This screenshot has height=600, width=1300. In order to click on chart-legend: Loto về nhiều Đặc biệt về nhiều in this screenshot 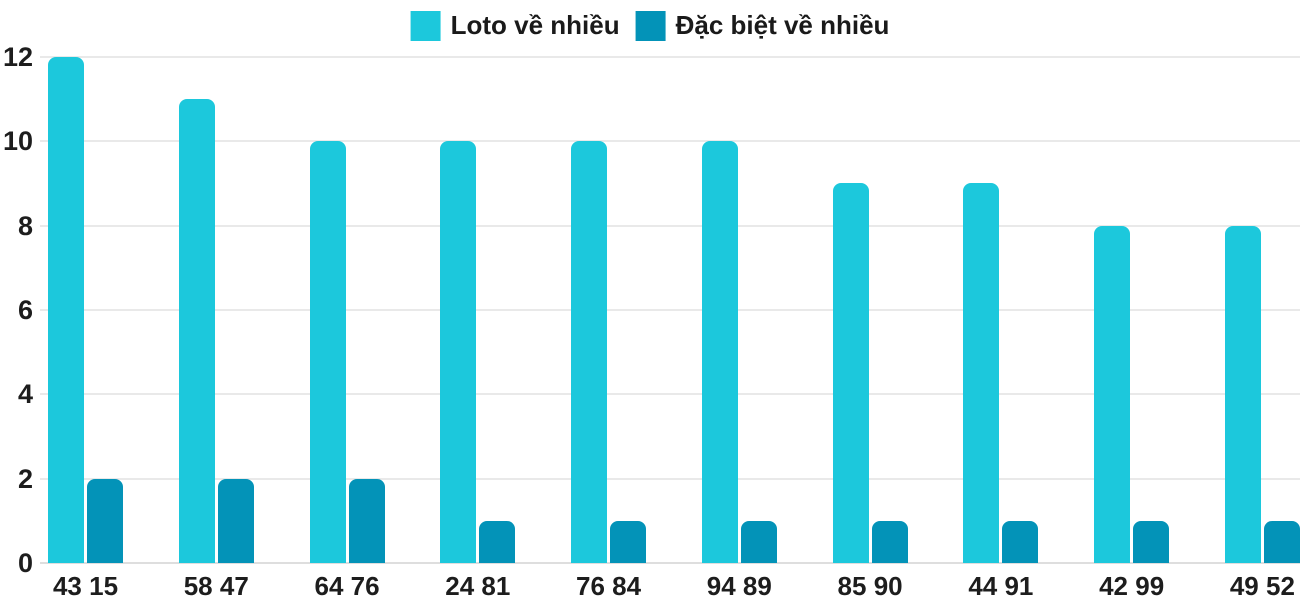, I will do `click(650, 25)`.